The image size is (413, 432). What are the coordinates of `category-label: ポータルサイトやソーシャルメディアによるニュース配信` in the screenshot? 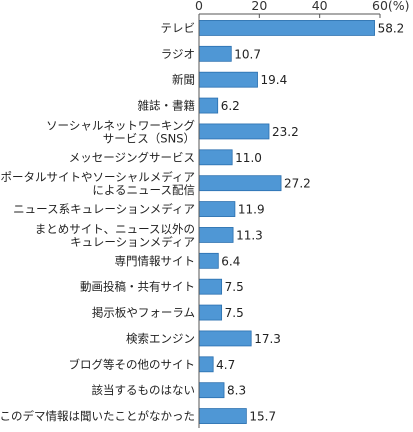 It's located at (98, 183).